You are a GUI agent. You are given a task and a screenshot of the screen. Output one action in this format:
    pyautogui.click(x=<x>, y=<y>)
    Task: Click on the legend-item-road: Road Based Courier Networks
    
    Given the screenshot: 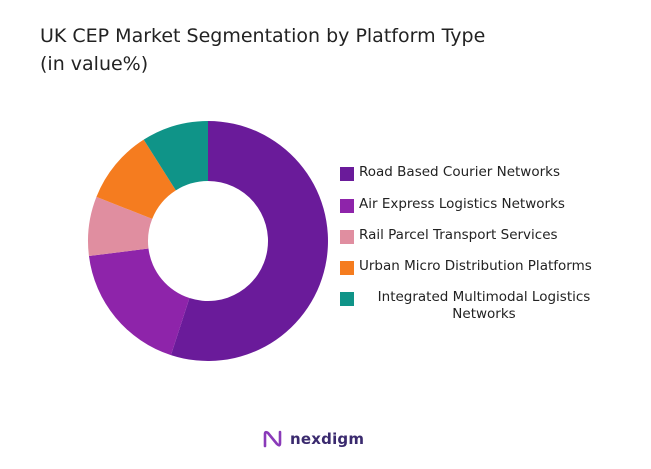 What is the action you would take?
    pyautogui.click(x=492, y=172)
    